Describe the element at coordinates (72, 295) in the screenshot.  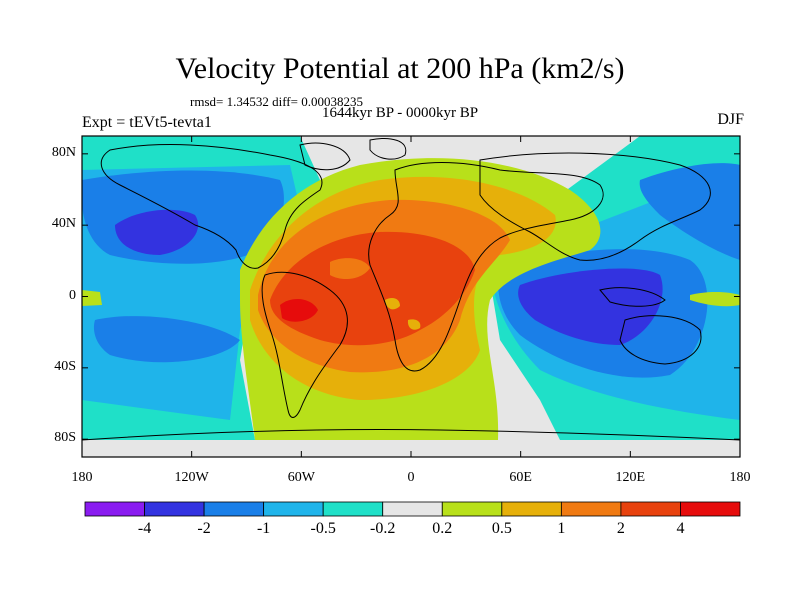
I see `lat-tick-label: 0` at that location.